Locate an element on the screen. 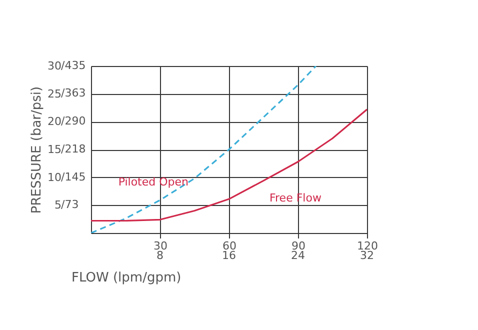  y-tick-label: 5 is located at coordinates (58, 205).